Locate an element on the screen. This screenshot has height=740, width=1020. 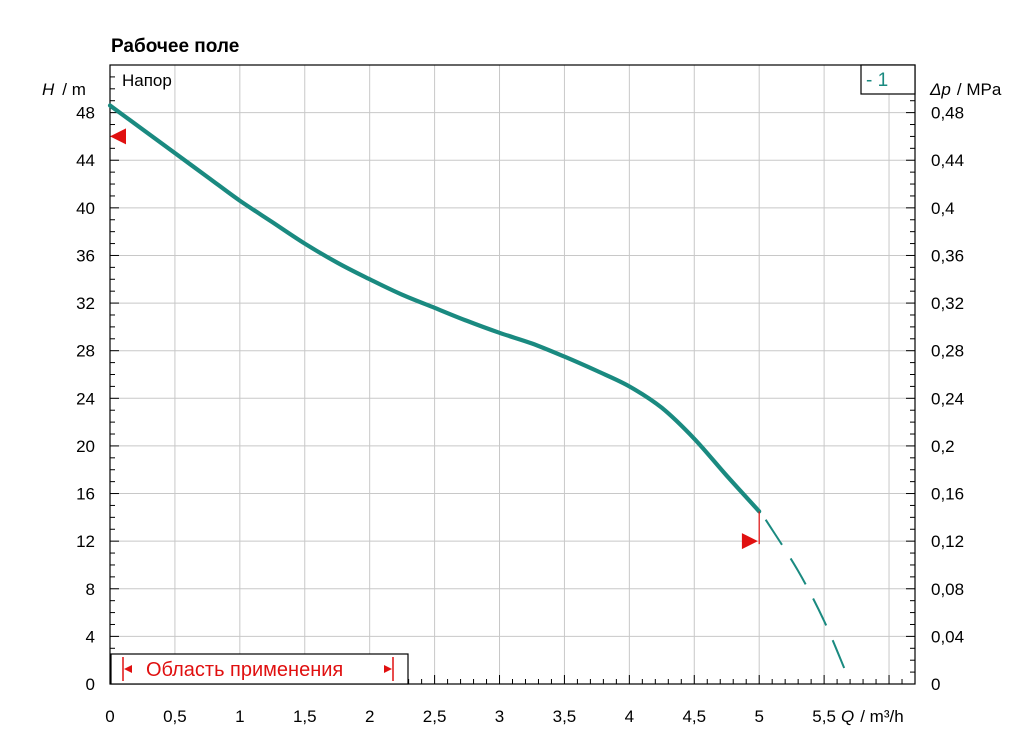
y-tick-label: 48 is located at coordinates (85, 113).